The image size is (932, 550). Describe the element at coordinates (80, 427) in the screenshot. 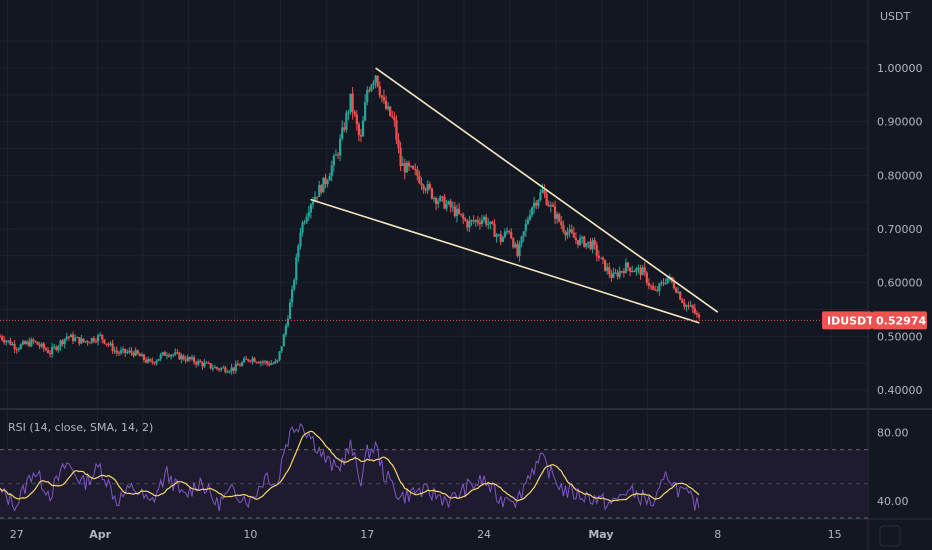

I see `rsi-legend-label: RSI (14, close, SMA, 14, 2)` at that location.